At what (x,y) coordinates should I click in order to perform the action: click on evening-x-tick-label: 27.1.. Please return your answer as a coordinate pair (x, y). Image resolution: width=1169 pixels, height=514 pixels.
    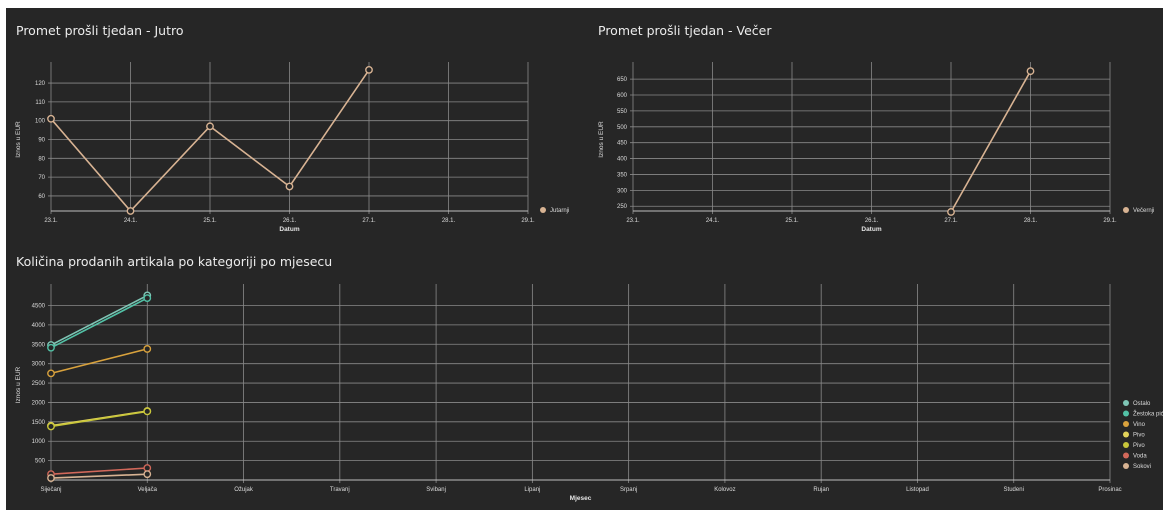
    Looking at the image, I should click on (951, 221).